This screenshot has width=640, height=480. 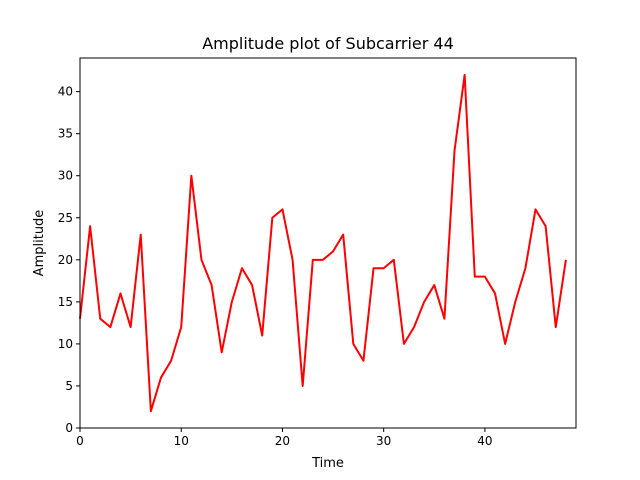 I want to click on x-tick-label: 40, so click(x=484, y=441).